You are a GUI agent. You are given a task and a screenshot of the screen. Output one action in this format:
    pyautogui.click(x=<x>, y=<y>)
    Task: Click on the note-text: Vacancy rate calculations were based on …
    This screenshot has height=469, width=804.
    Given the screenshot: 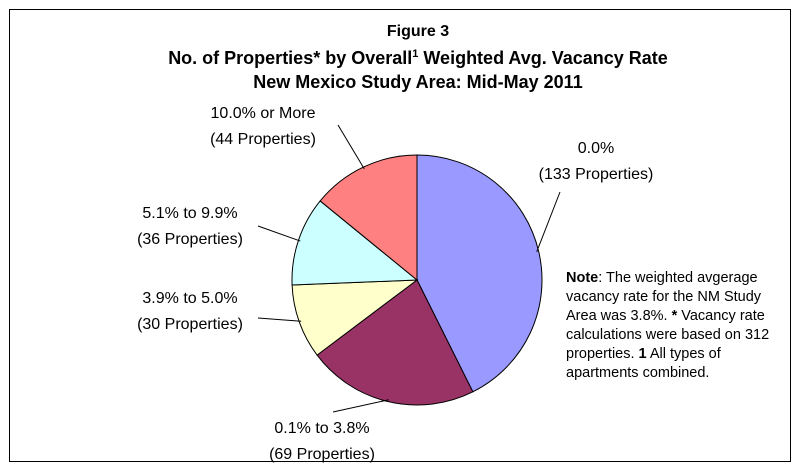 What is the action you would take?
    pyautogui.click(x=668, y=335)
    